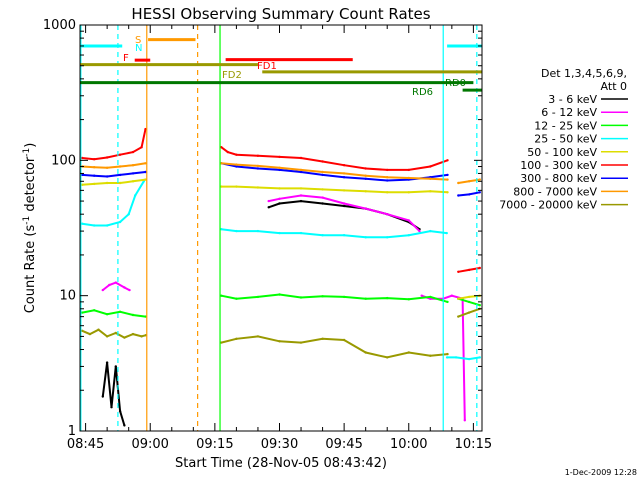 The image size is (640, 480). I want to click on legend-entry-label: 3 - 6 keV, so click(572, 99).